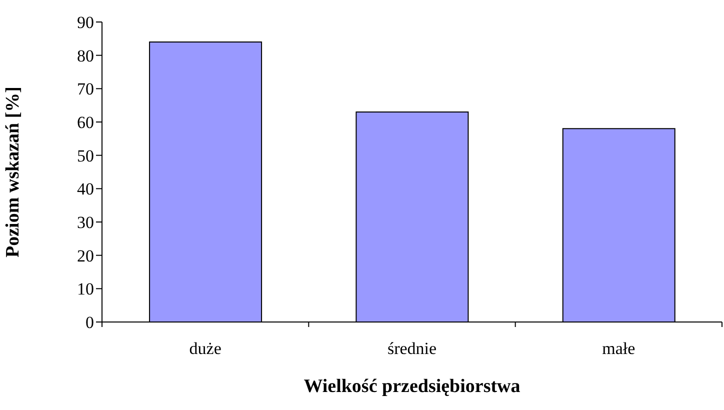 The height and width of the screenshot is (410, 724). Describe the element at coordinates (412, 386) in the screenshot. I see `x-axis-title: Wielkość przedsiębiorstwa` at that location.